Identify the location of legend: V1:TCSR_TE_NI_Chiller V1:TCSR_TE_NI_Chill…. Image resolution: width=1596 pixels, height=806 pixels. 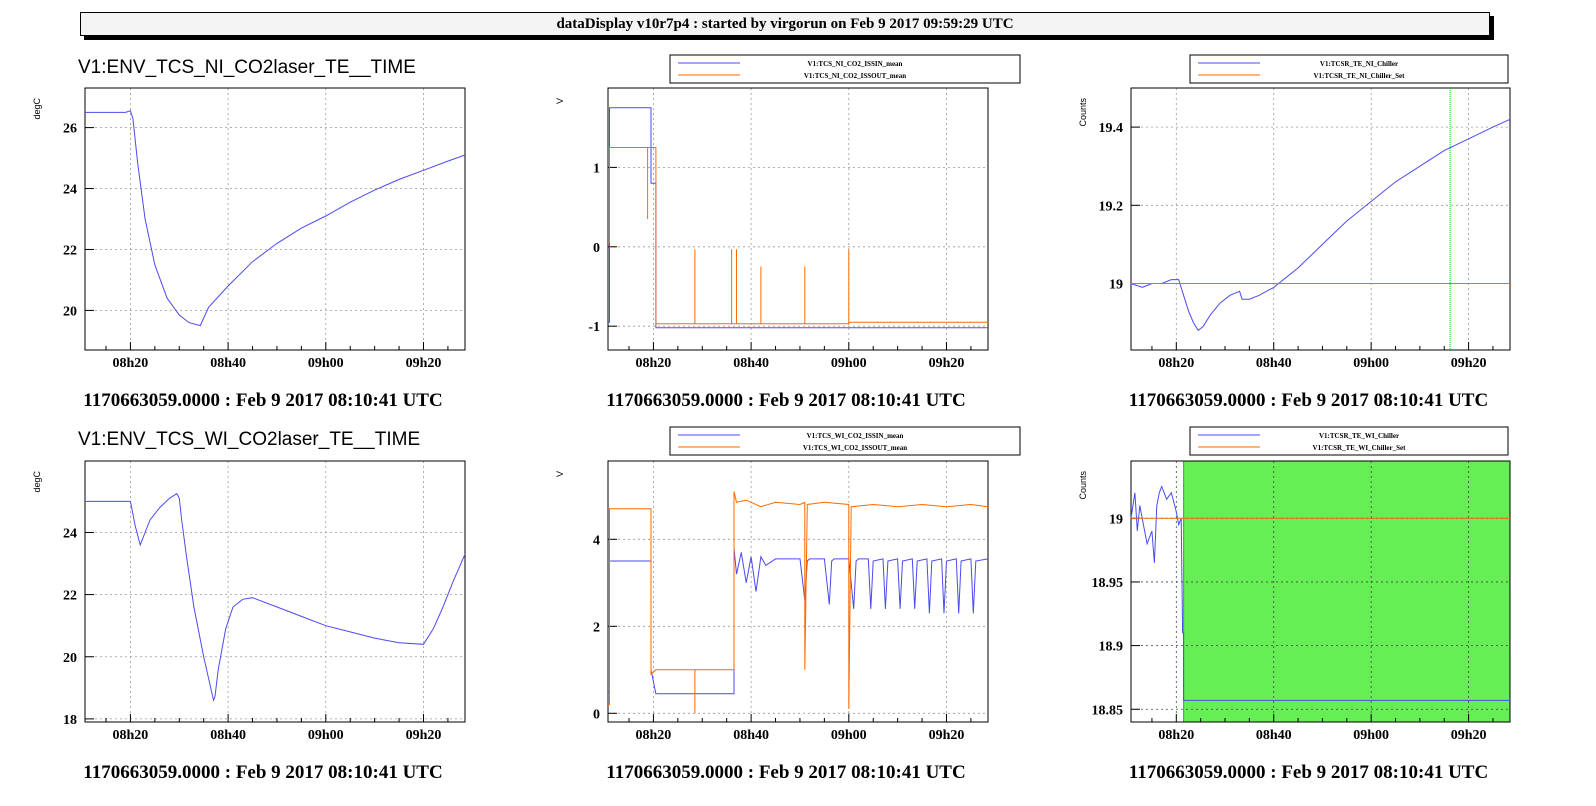
(1349, 69).